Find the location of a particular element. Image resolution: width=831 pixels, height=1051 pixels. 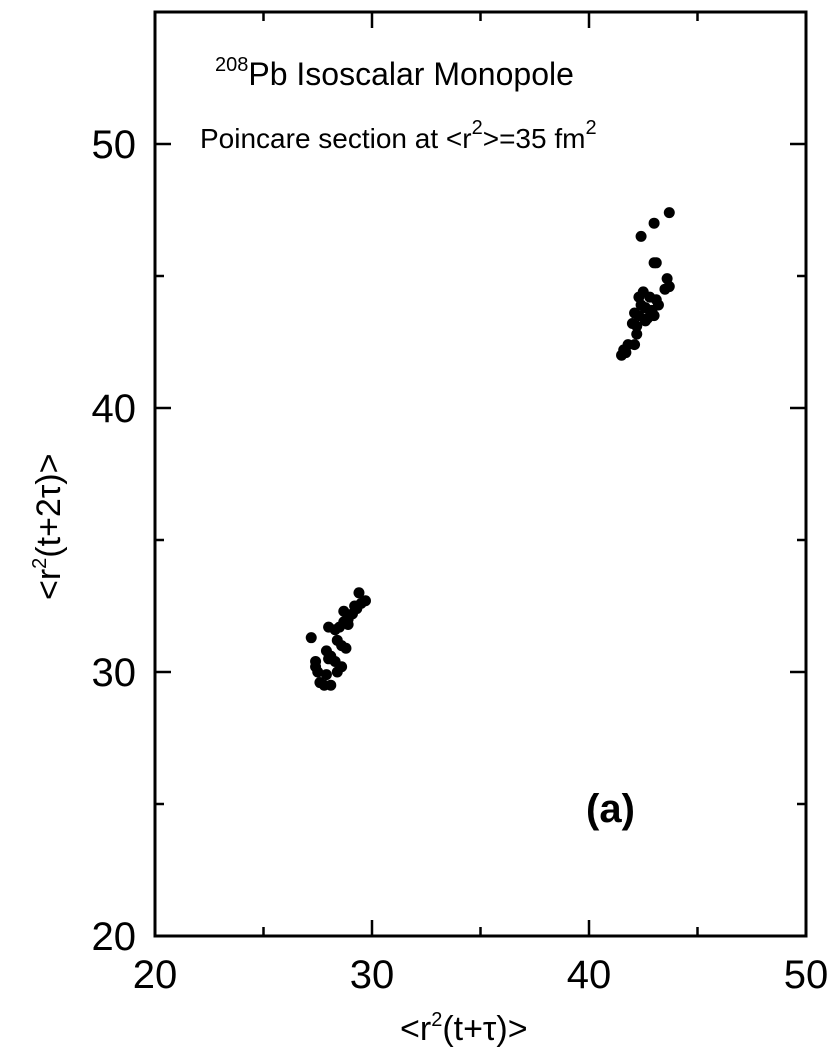

x-axis-label: <r2(t+τ)> is located at coordinates (464, 1028).